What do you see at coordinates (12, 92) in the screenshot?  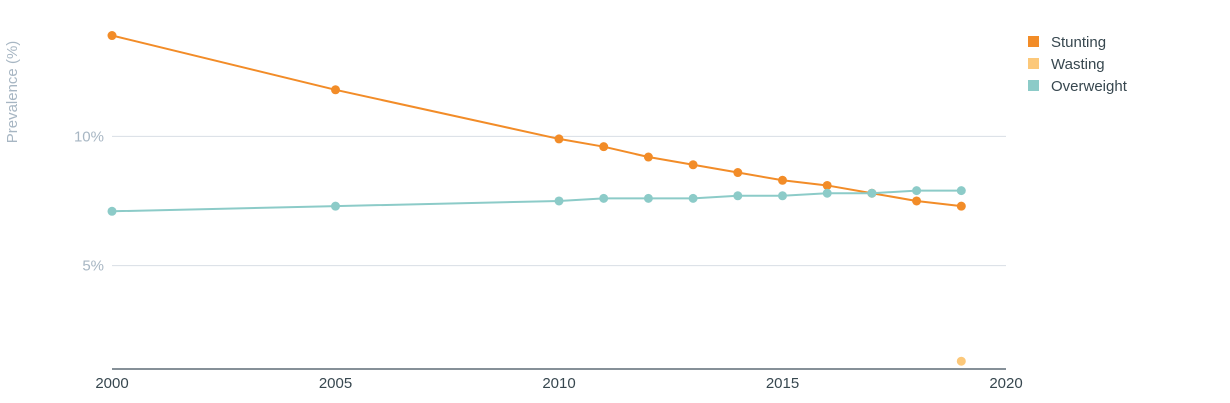 I see `y-axis-title: Prevalence (%)` at bounding box center [12, 92].